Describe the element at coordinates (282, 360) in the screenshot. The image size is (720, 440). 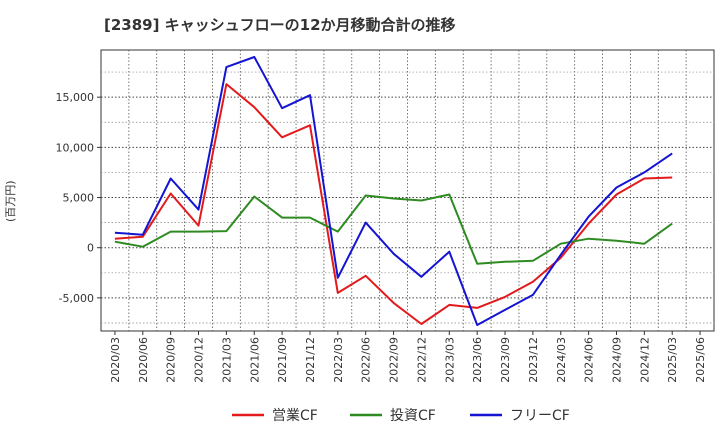
I see `x-tick-label: 2021/09` at that location.